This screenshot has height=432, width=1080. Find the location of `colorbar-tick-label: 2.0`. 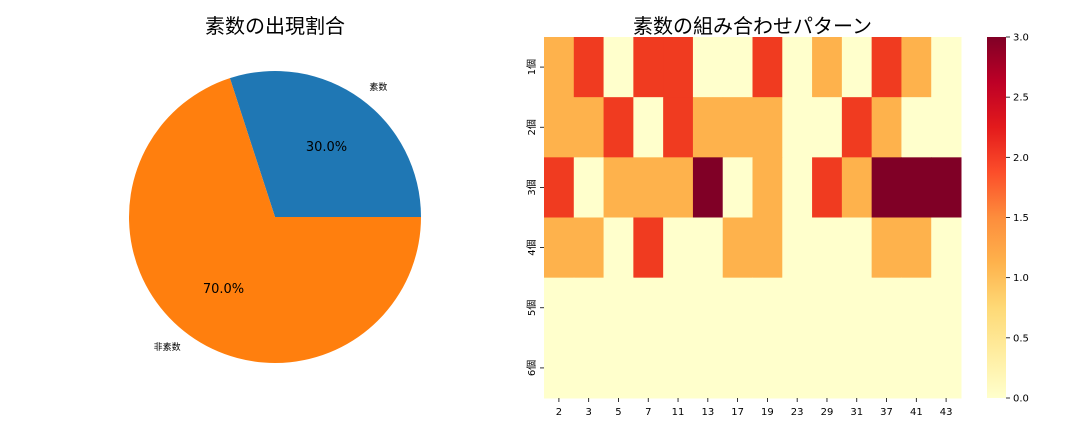

colorbar-tick-label: 2.0 is located at coordinates (1021, 158).